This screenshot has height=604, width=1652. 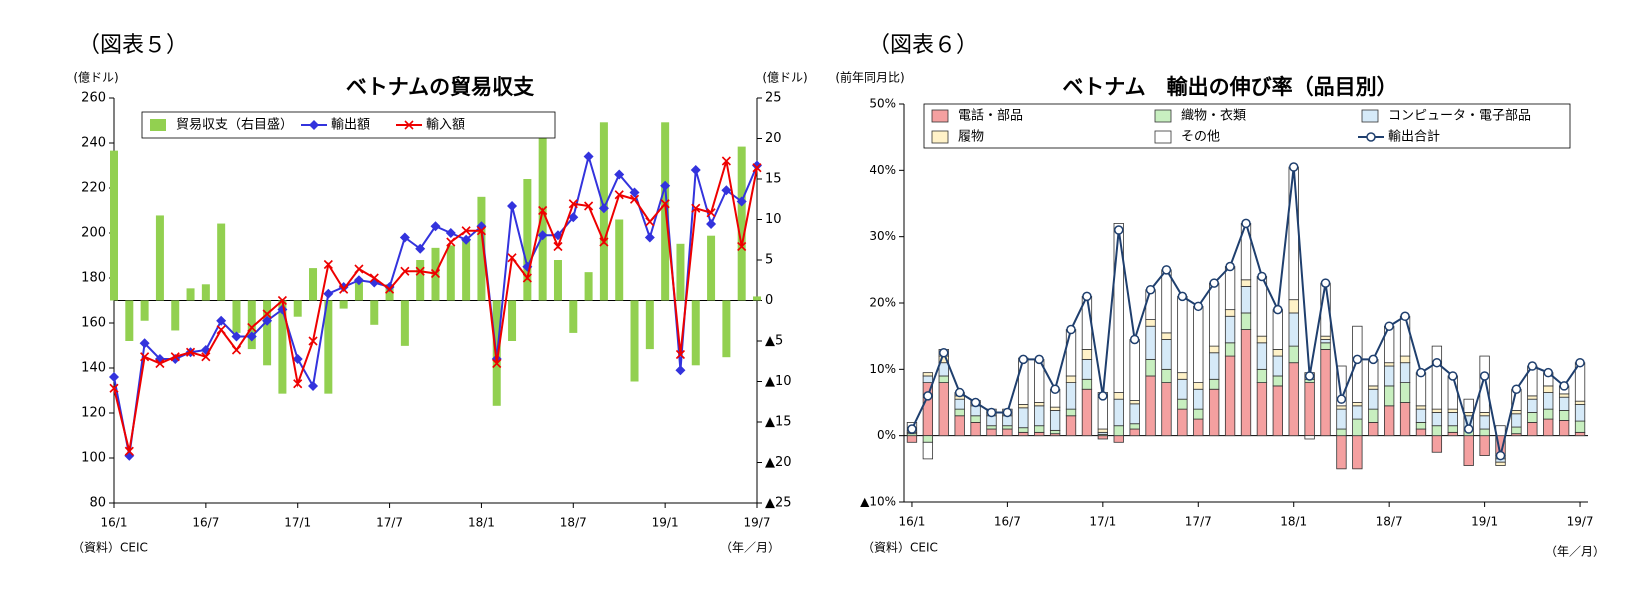 What do you see at coordinates (778, 422) in the screenshot?
I see `y2-tick-label: ▲15` at bounding box center [778, 422].